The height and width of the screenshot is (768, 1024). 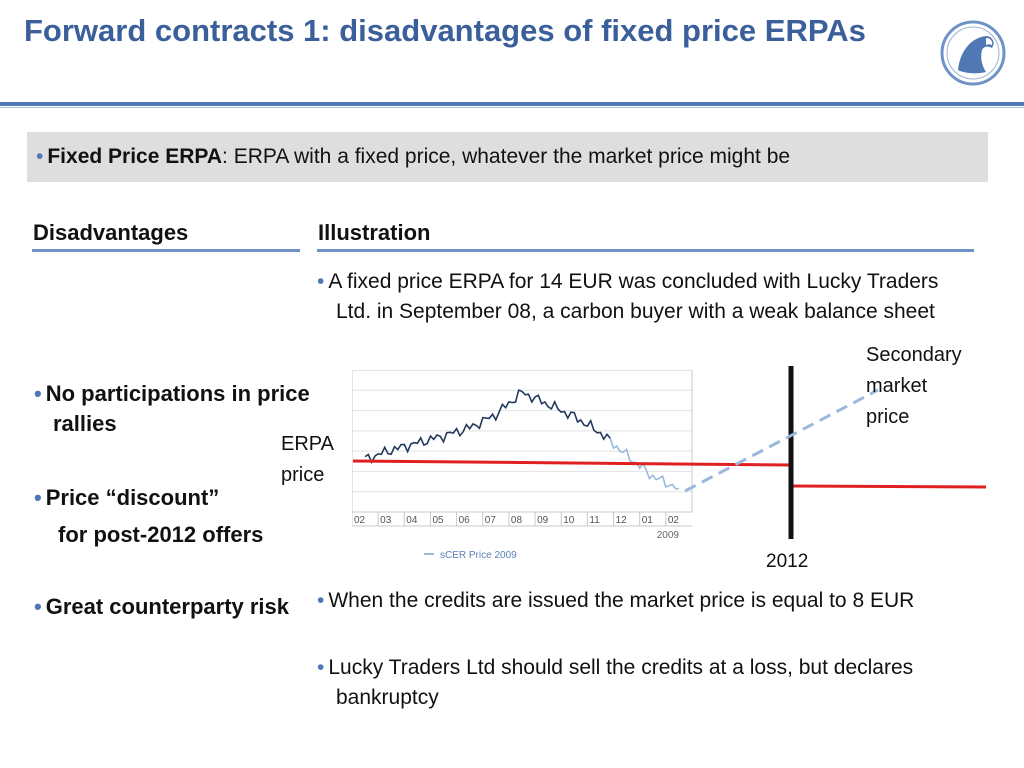 I want to click on chart-year-label: 2009, so click(x=668, y=535).